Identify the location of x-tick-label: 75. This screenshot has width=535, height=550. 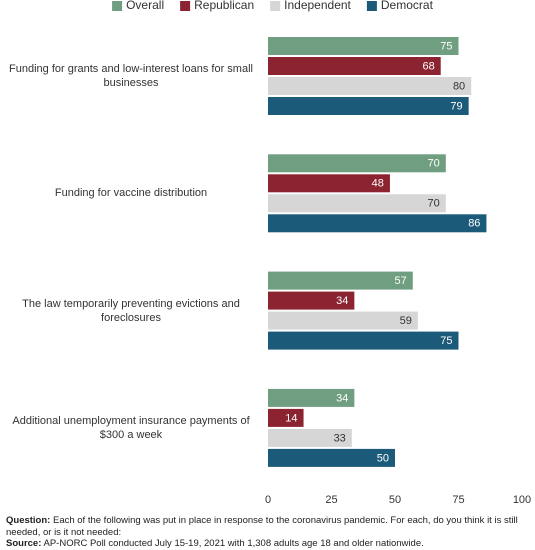
(458, 500).